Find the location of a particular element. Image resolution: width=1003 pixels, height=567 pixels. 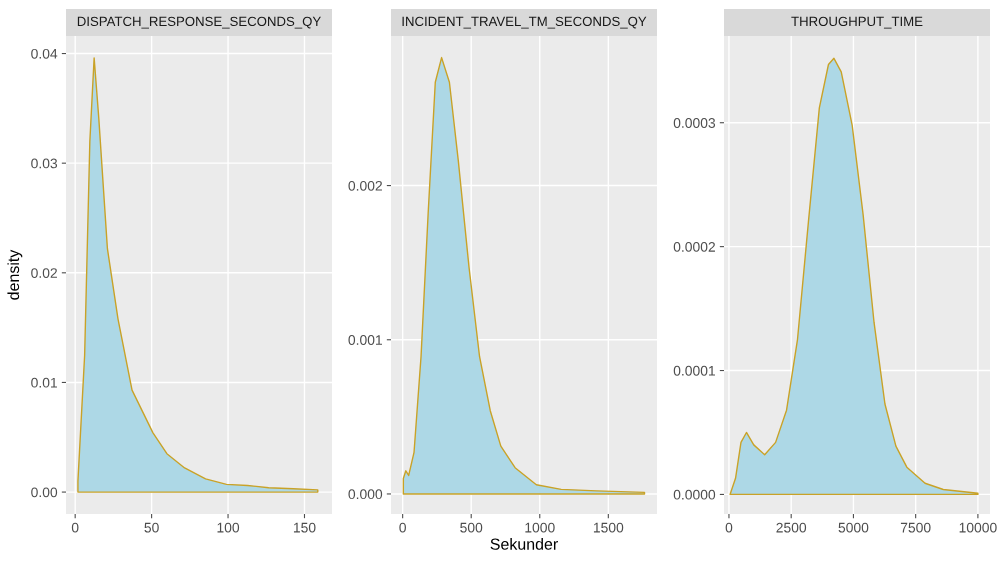

x-tick-label: 10000 is located at coordinates (978, 527).